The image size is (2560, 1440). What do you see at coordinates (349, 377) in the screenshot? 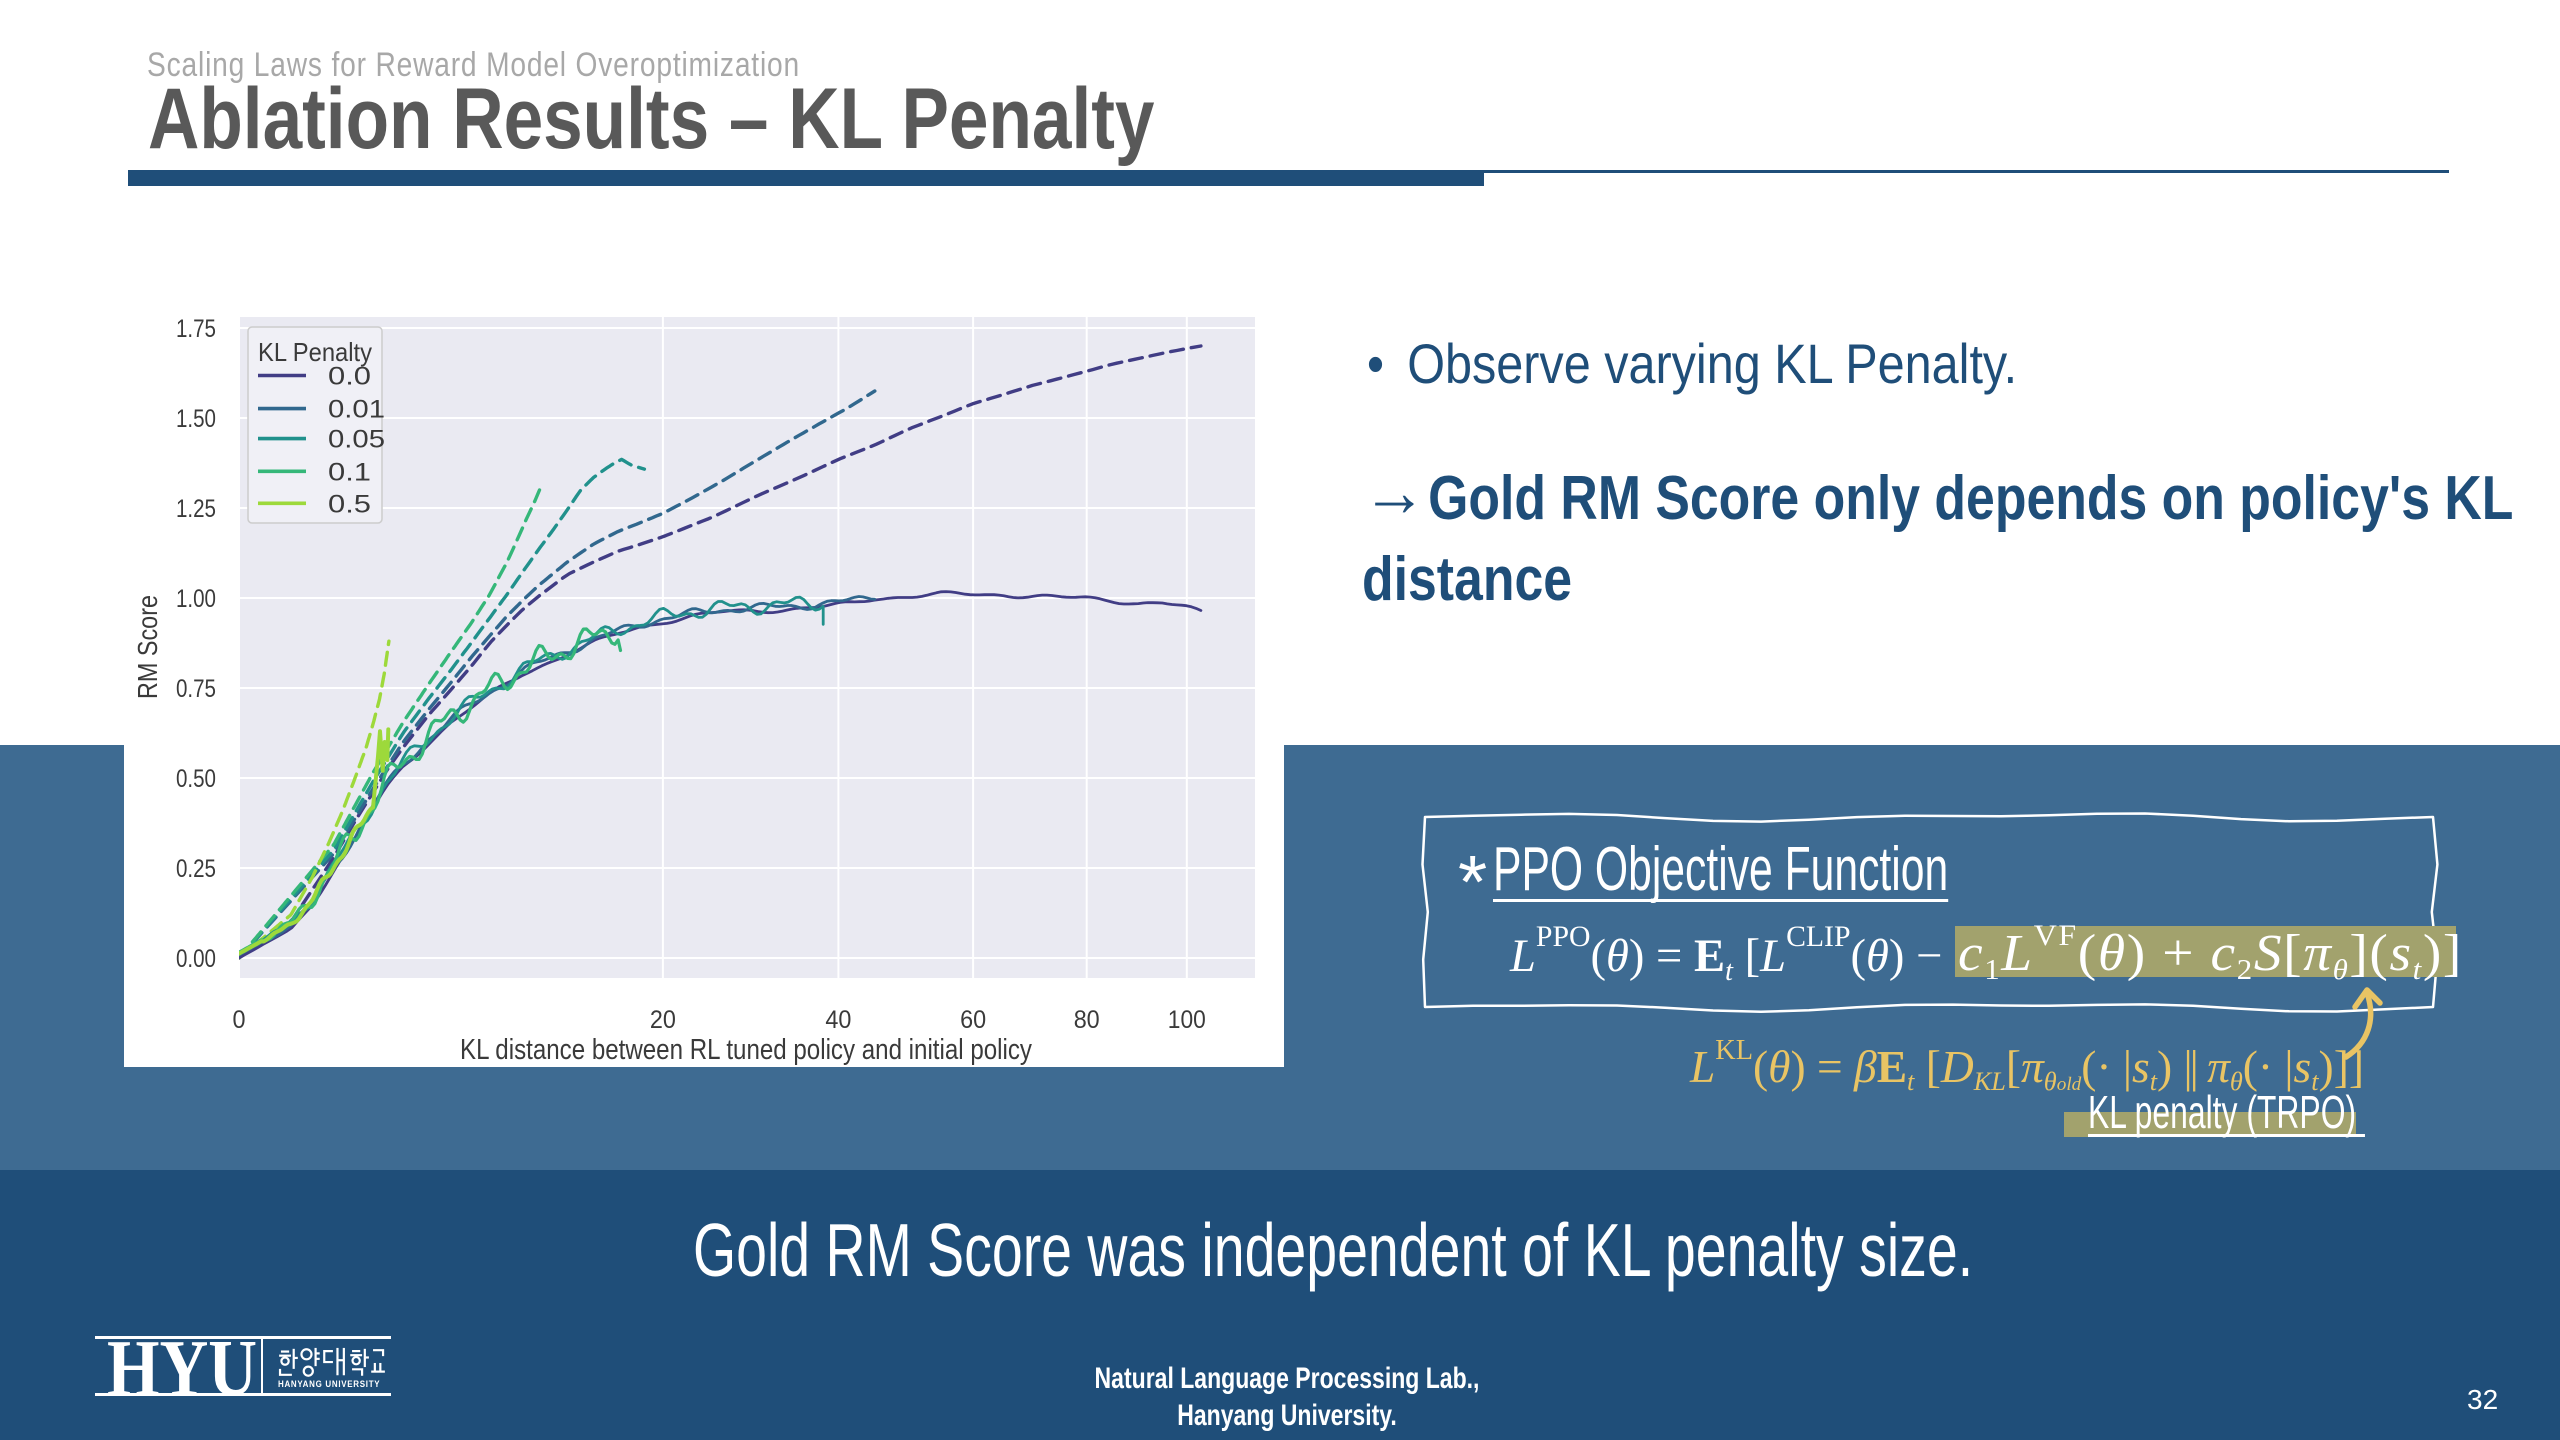
I see `svg-text: 0.0` at bounding box center [349, 377].